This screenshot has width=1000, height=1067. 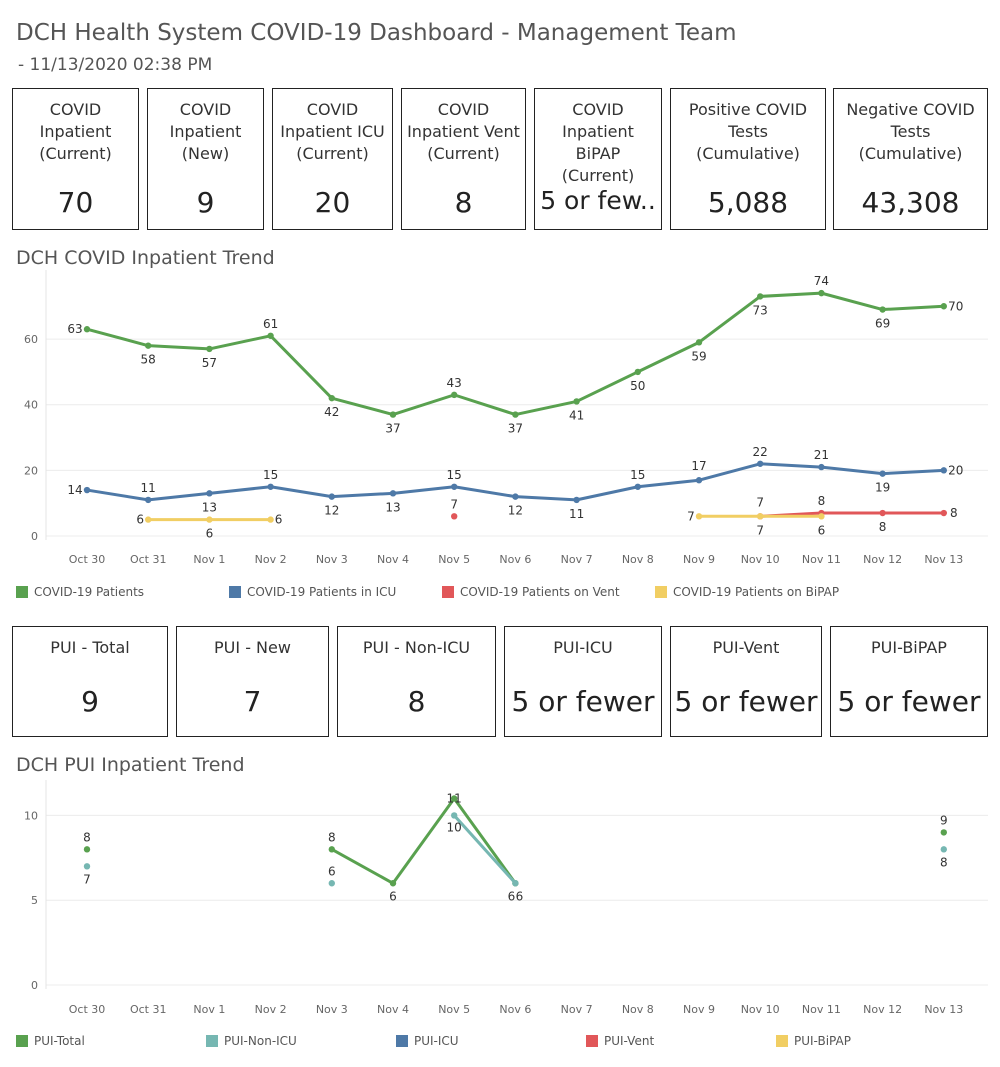 I want to click on dashboard-timestamp: - 11/13/2020 02:38 PM, so click(x=115, y=65).